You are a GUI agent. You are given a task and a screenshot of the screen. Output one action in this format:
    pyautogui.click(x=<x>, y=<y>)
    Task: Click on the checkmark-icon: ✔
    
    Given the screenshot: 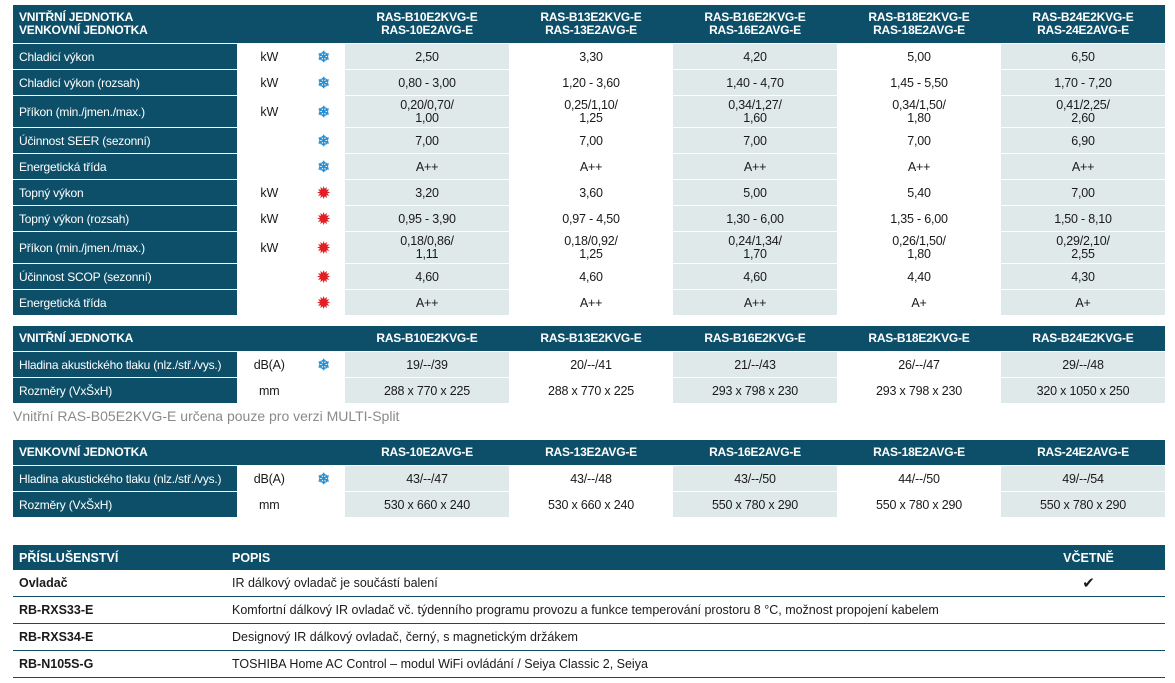 What is the action you would take?
    pyautogui.click(x=1088, y=583)
    